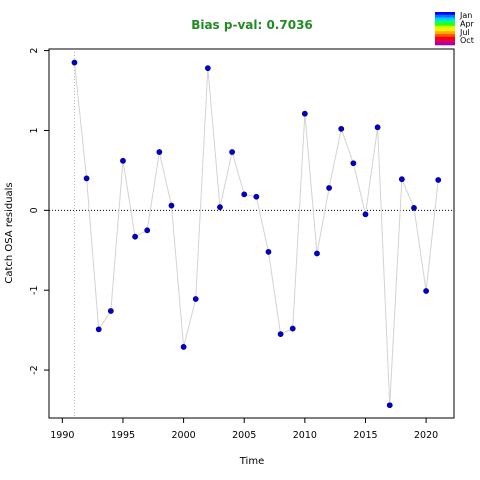 This screenshot has height=480, width=480. I want to click on y-tick-label: 0, so click(34, 210).